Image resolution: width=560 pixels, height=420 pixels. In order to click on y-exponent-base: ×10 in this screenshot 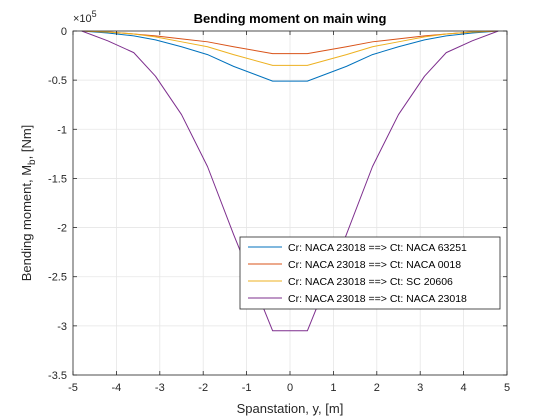, I will do `click(82, 19)`.